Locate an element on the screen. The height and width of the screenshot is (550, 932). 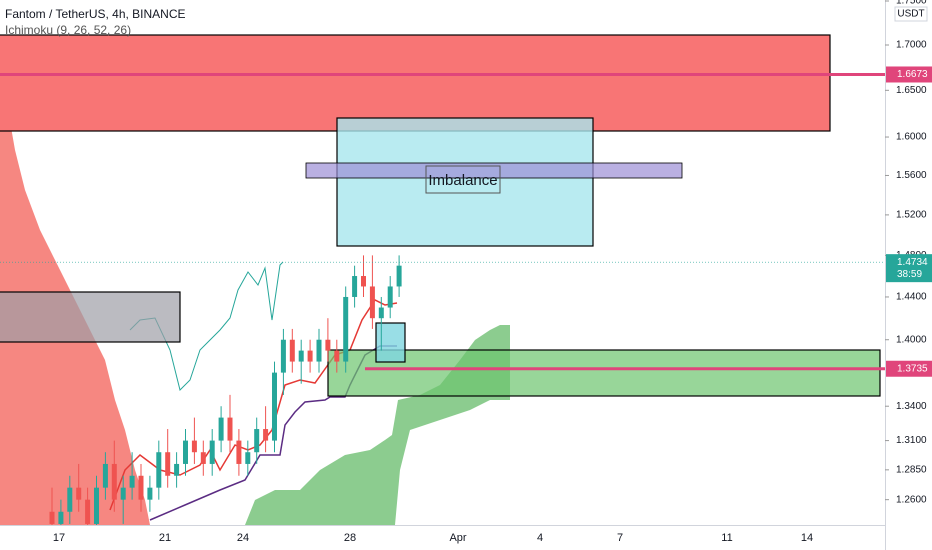
time-label: 24 is located at coordinates (243, 538).